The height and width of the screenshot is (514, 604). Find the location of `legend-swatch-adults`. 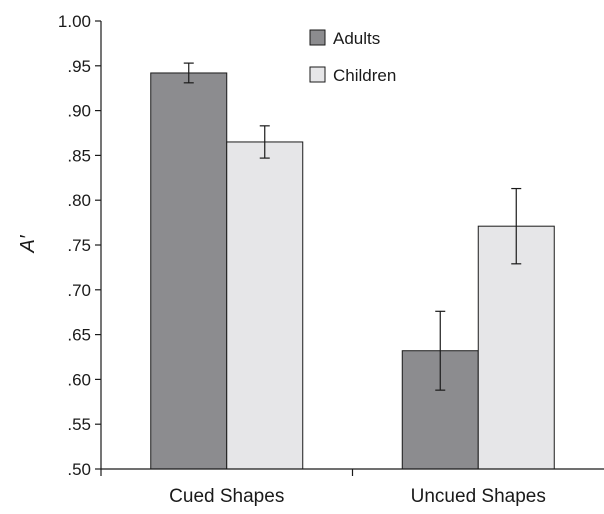

legend-swatch-adults is located at coordinates (317, 37).